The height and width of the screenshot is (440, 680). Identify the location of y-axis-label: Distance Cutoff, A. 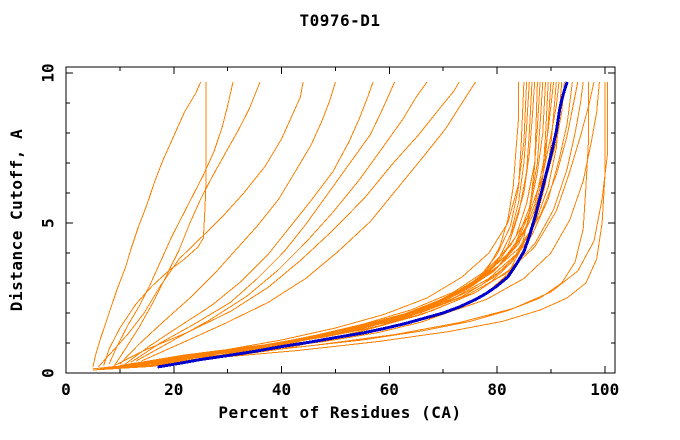
(16, 220).